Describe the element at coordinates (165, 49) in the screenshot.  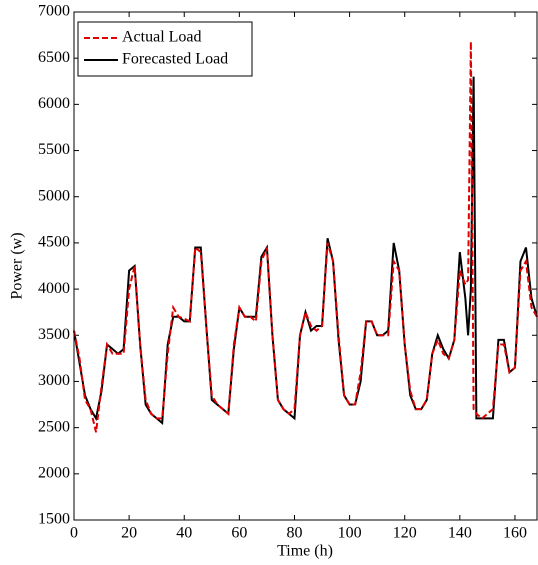
I see `legend-box` at that location.